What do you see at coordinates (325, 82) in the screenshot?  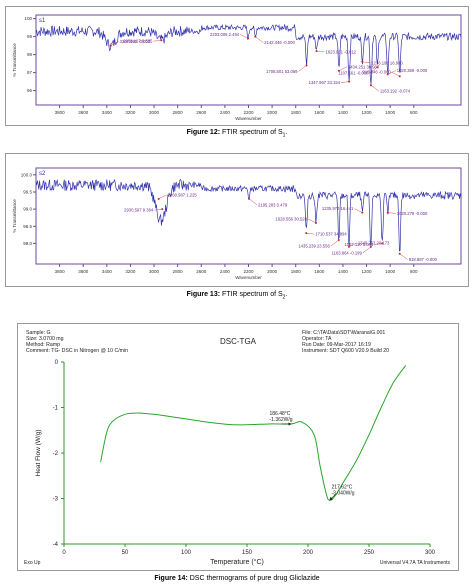 I see `peak-label: 1347.967 33.154` at bounding box center [325, 82].